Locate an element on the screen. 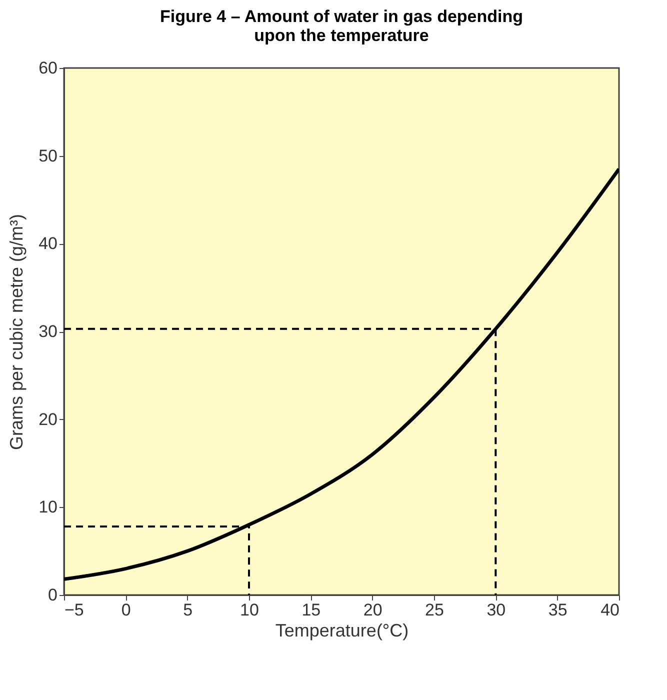  y-tick-label: 10 is located at coordinates (48, 507).